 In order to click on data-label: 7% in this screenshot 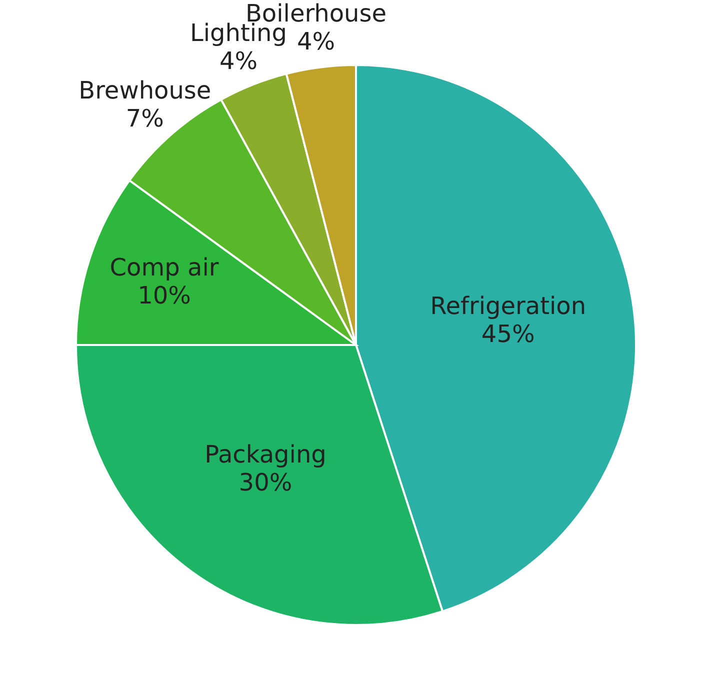, I will do `click(145, 118)`.